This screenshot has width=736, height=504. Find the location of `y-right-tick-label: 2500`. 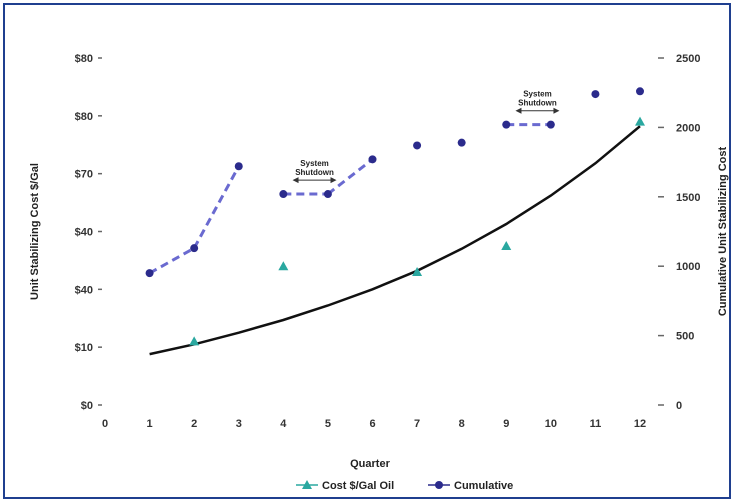

y-right-tick-label: 2500 is located at coordinates (688, 59).